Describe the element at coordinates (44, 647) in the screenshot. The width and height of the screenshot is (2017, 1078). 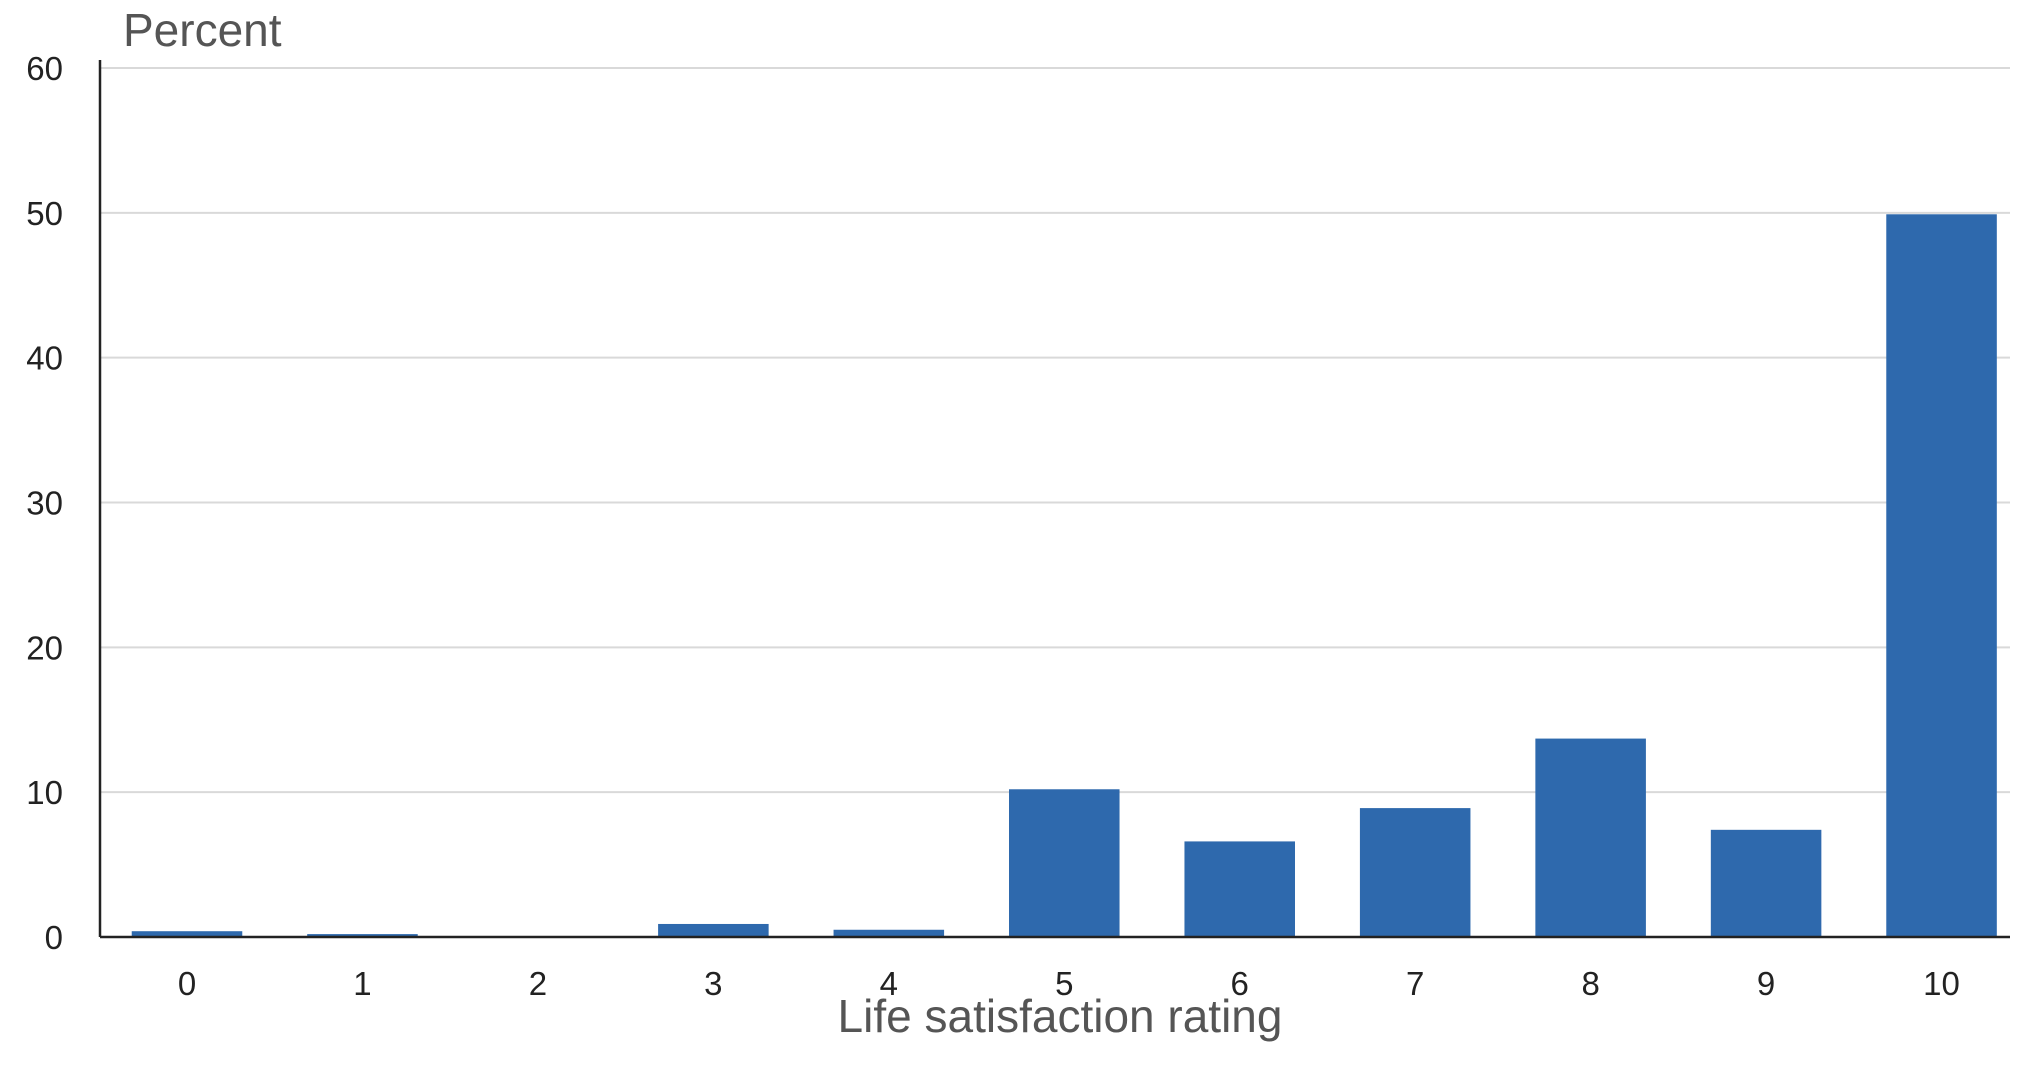
I see `y-tick-label: 20` at that location.